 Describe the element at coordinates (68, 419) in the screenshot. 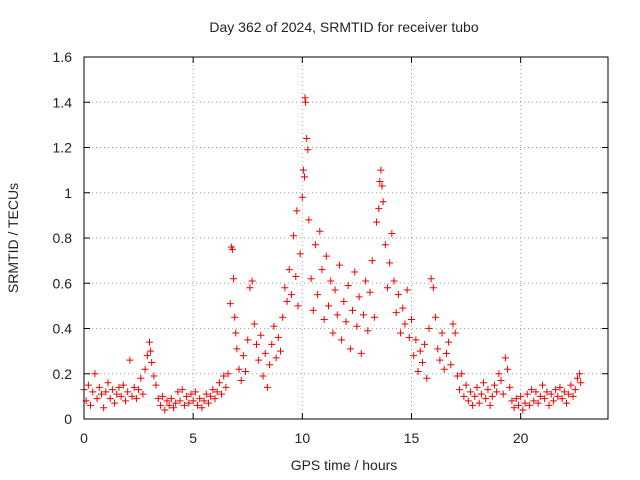

I see `y-tick-label: 0` at that location.